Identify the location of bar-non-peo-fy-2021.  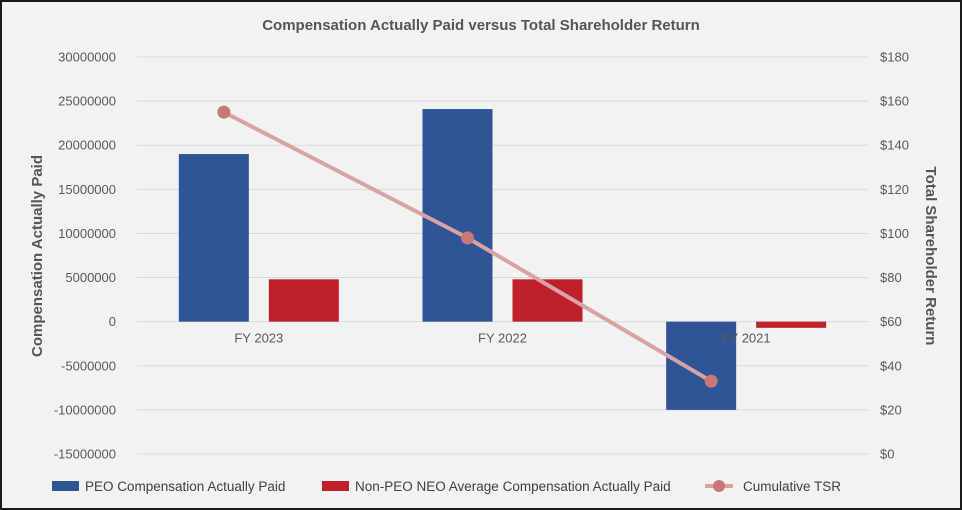
(791, 324).